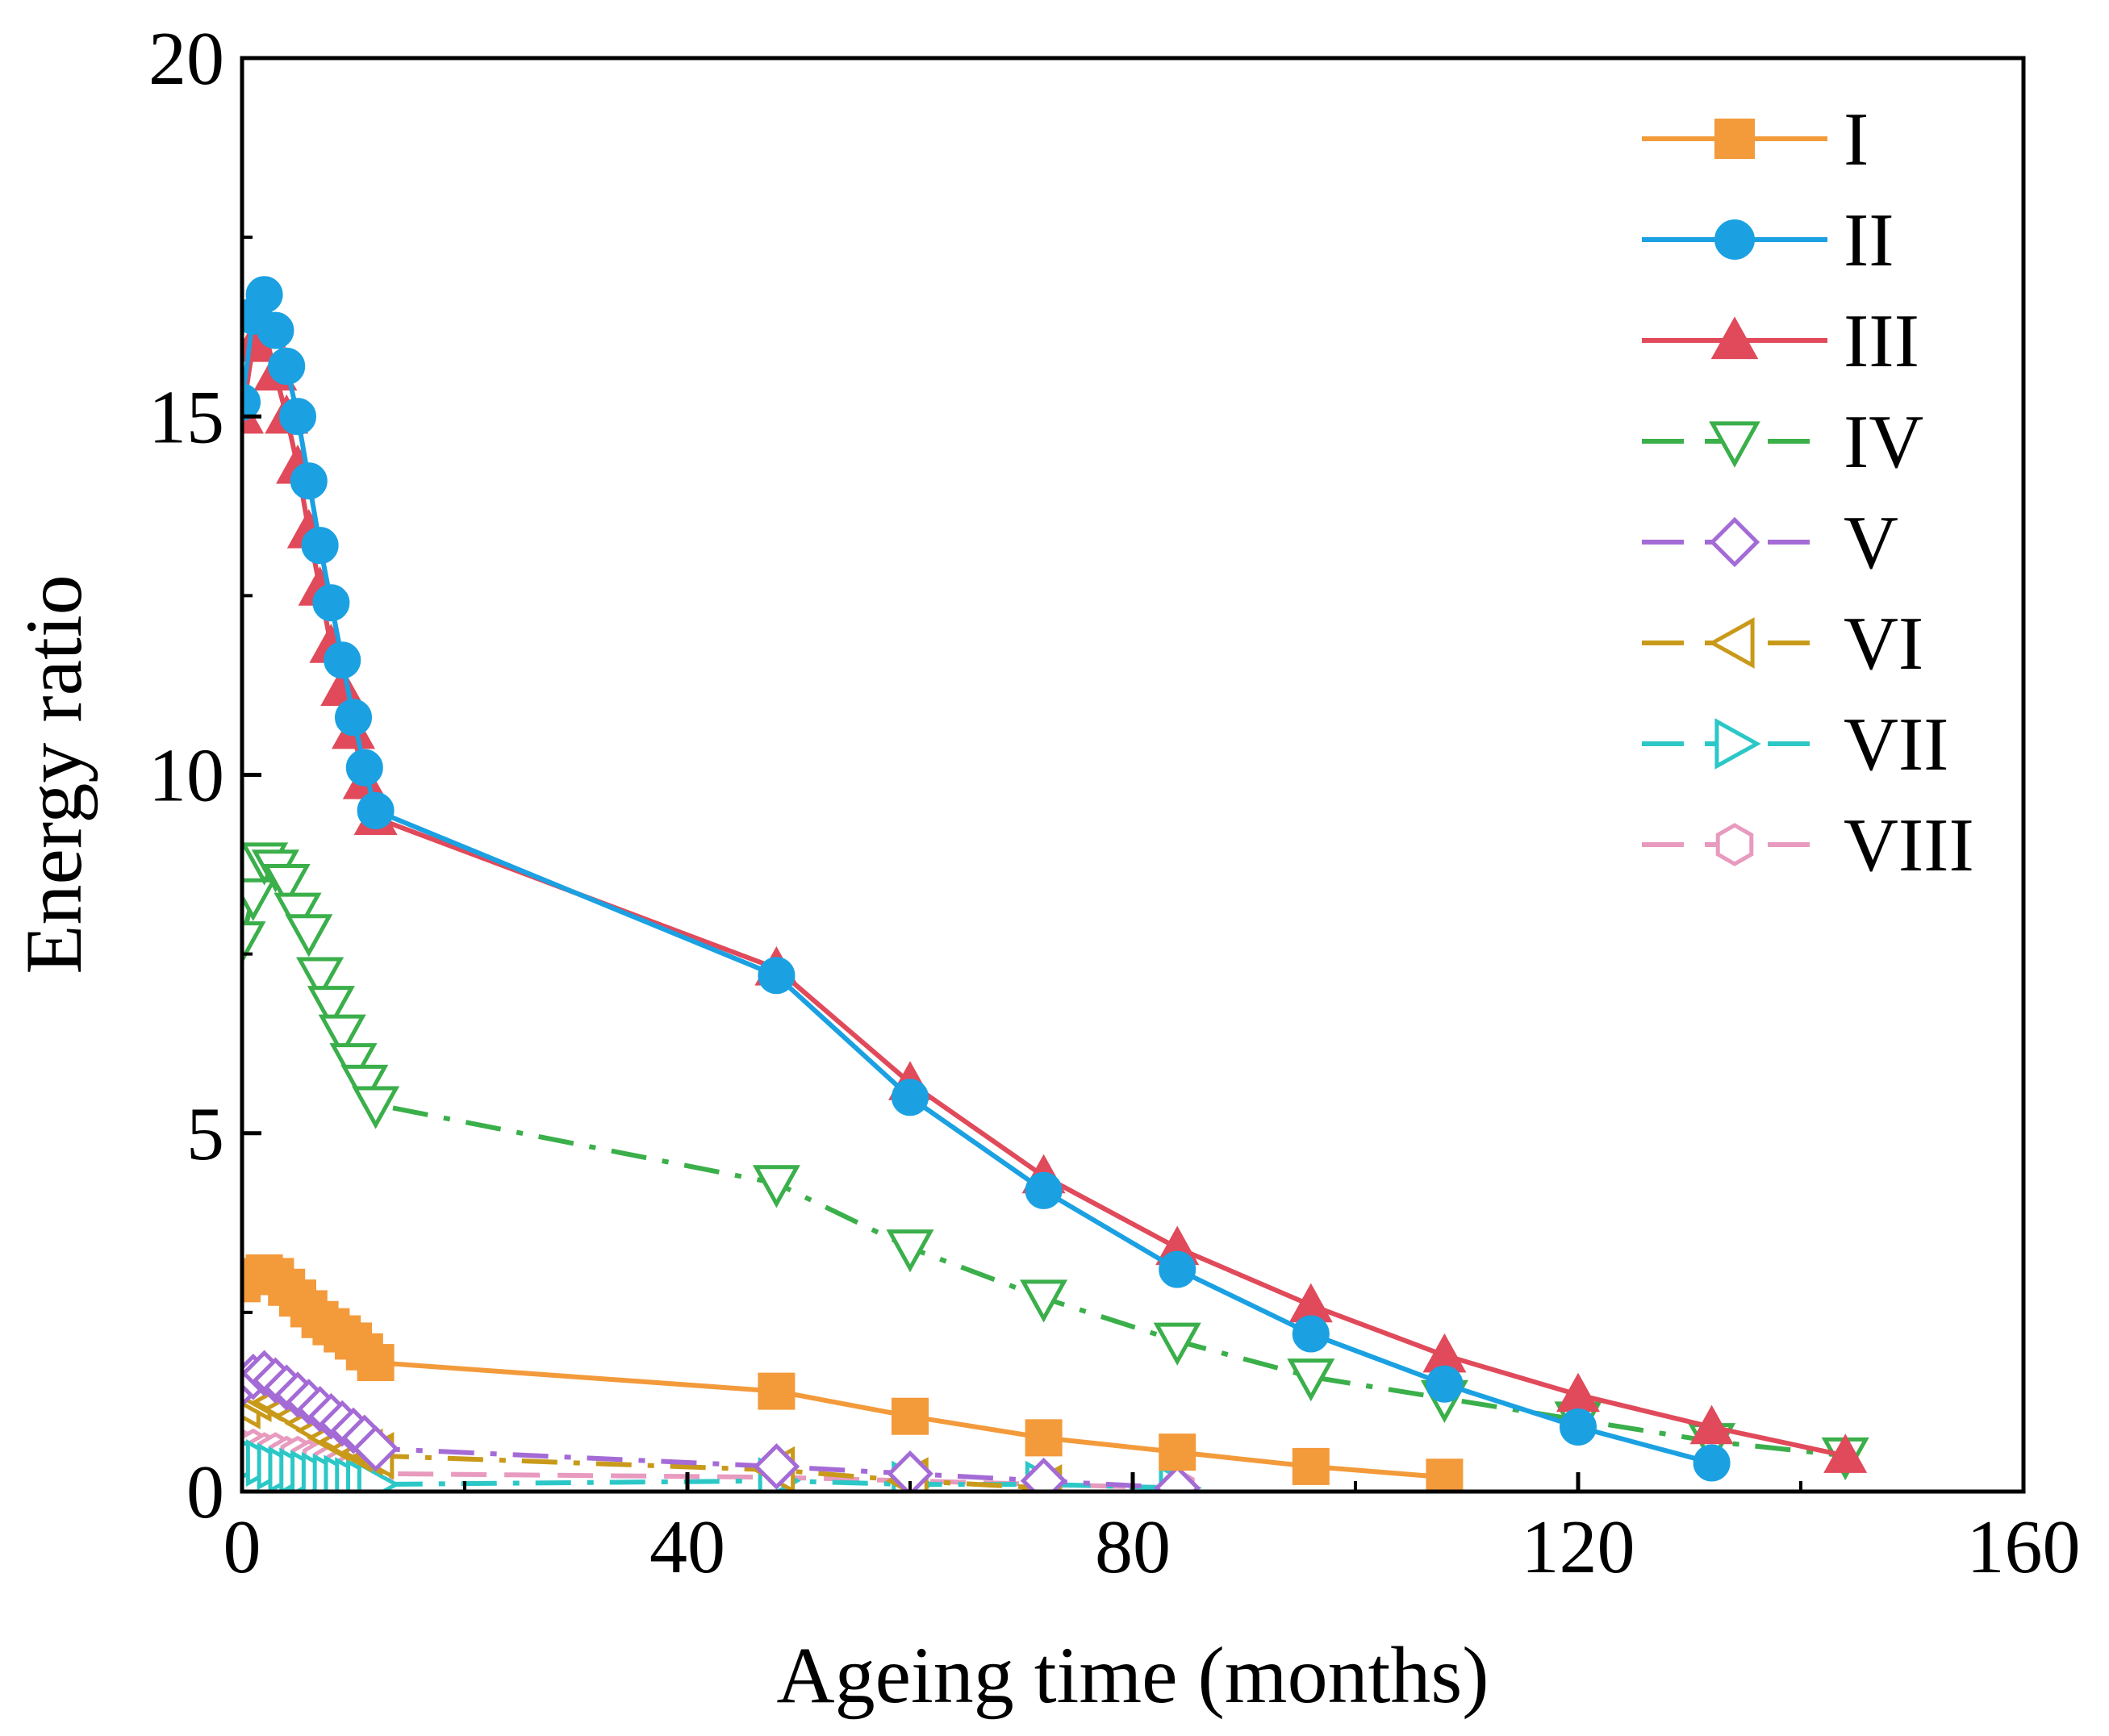  What do you see at coordinates (1909, 845) in the screenshot?
I see `legend-label-VIII: VIII` at bounding box center [1909, 845].